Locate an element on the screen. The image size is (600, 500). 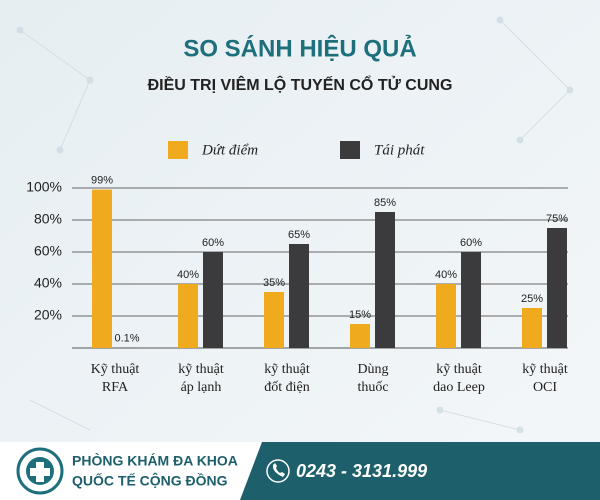
value-label: 25% is located at coordinates (532, 299).